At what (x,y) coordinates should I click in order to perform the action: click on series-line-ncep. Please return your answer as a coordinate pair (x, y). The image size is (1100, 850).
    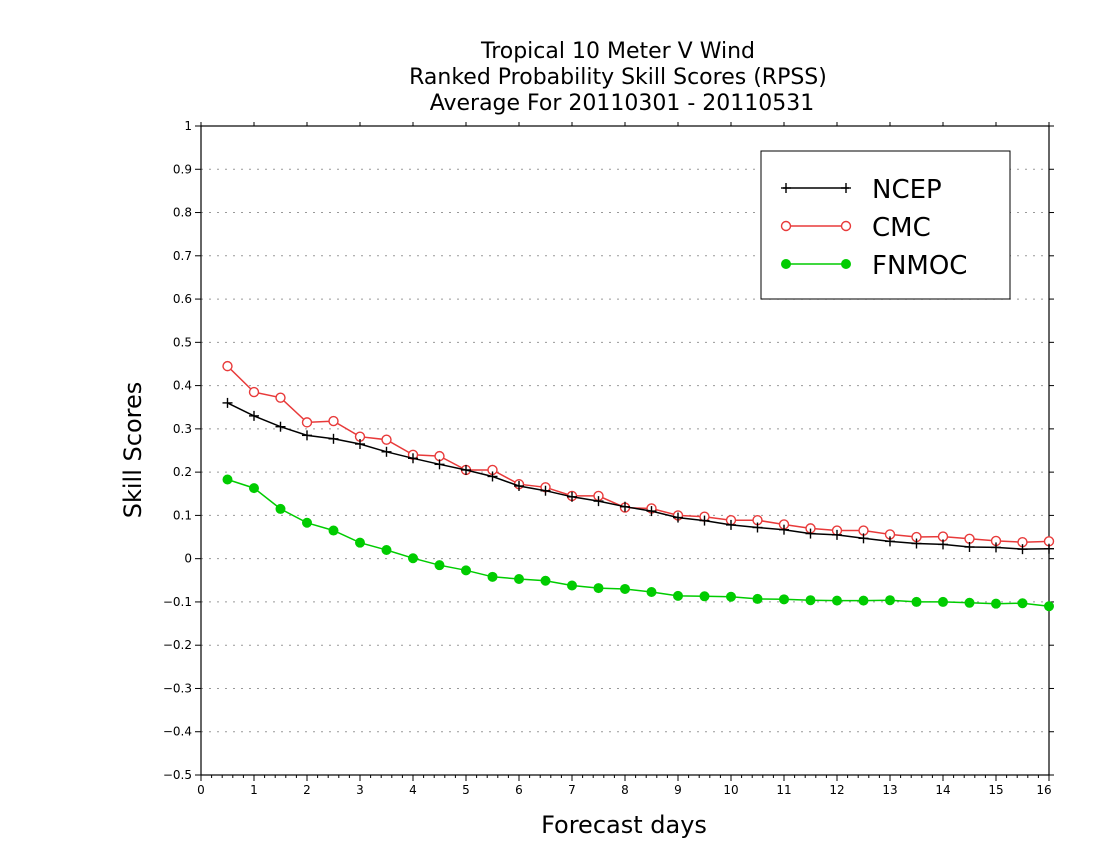
    Looking at the image, I should click on (638, 476).